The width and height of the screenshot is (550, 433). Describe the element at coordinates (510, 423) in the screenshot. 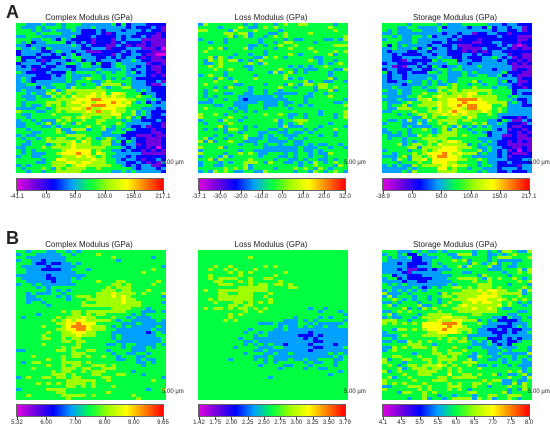

I see `colorbar-tick-label: 7.5` at that location.